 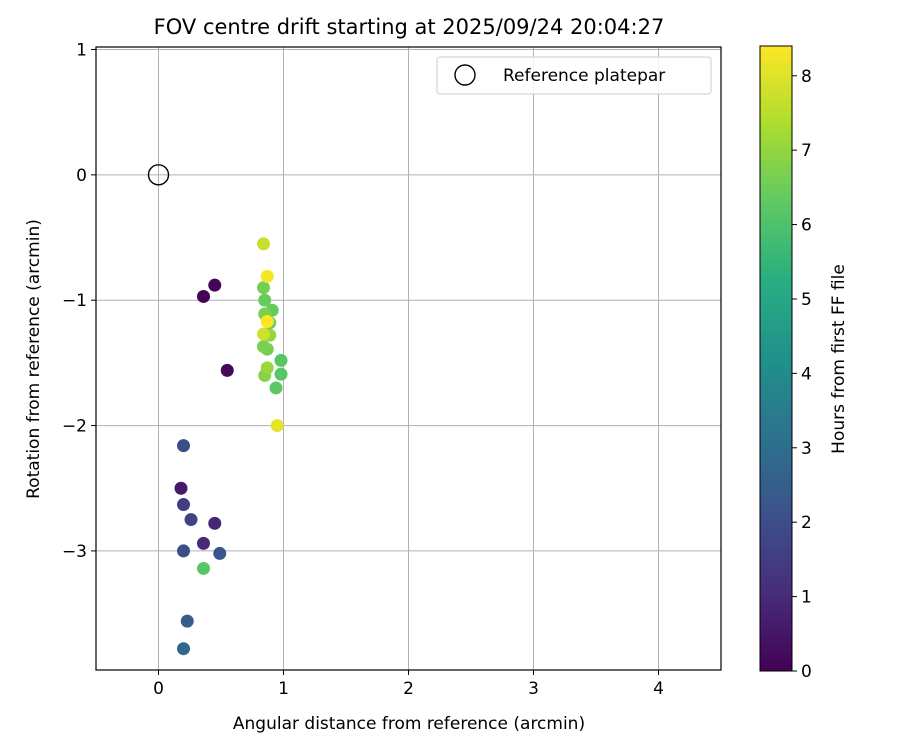 What do you see at coordinates (806, 672) in the screenshot?
I see `colorbar-tick-label: 0` at bounding box center [806, 672].